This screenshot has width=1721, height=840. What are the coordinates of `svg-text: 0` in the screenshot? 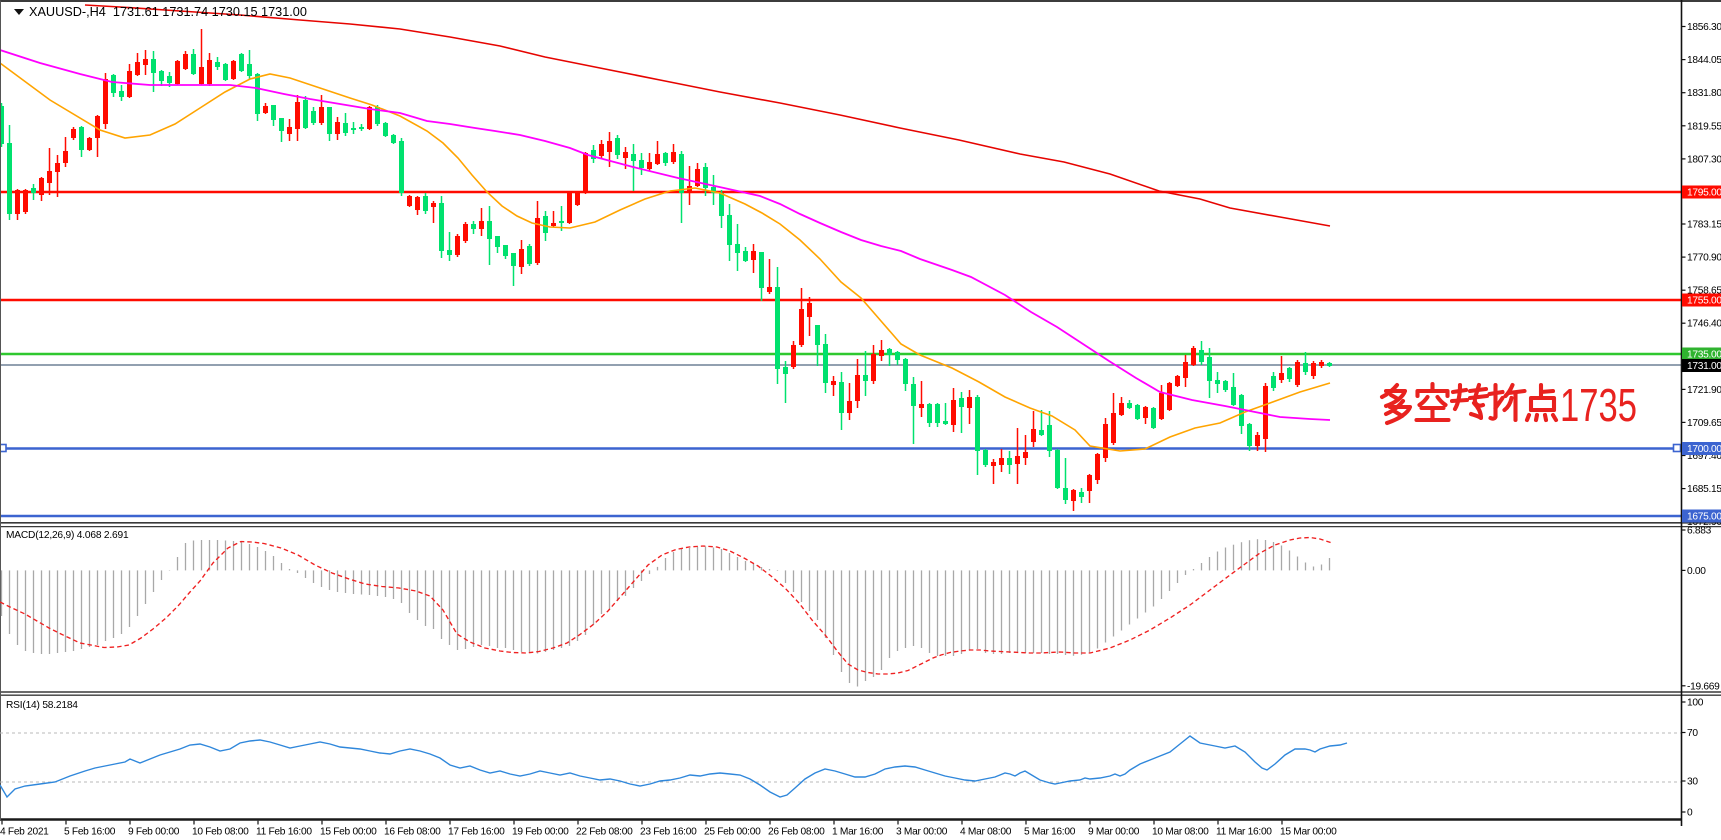 It's located at (1690, 813).